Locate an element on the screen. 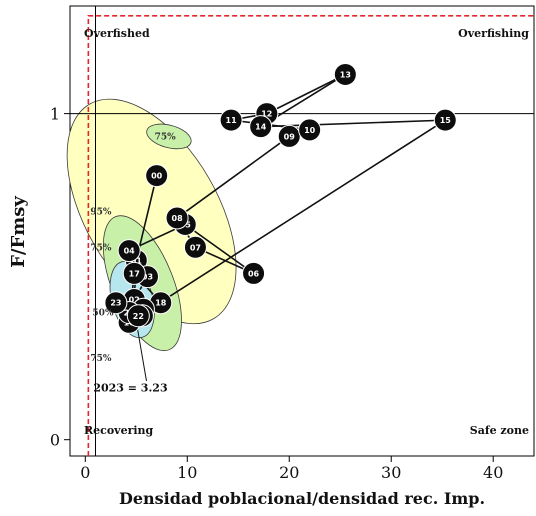 This screenshot has width=536, height=516. x-tick-label: 10 is located at coordinates (187, 472).